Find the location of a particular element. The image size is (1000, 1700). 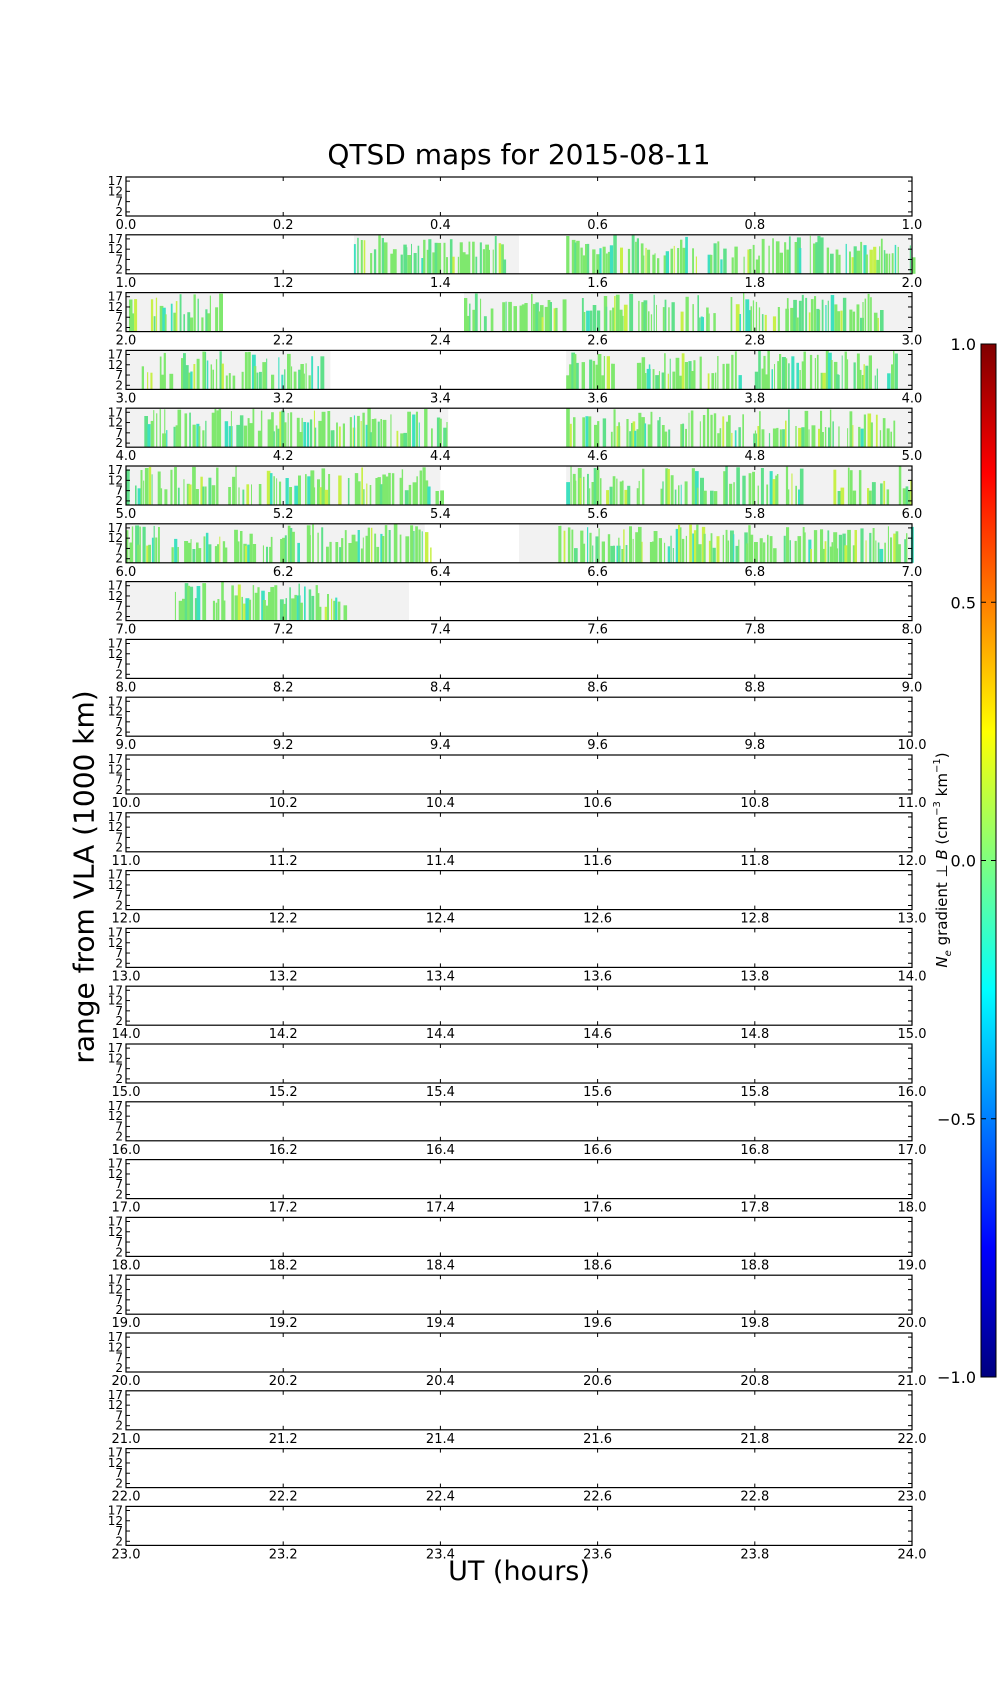

x-tick-label: 5.6 is located at coordinates (597, 514).